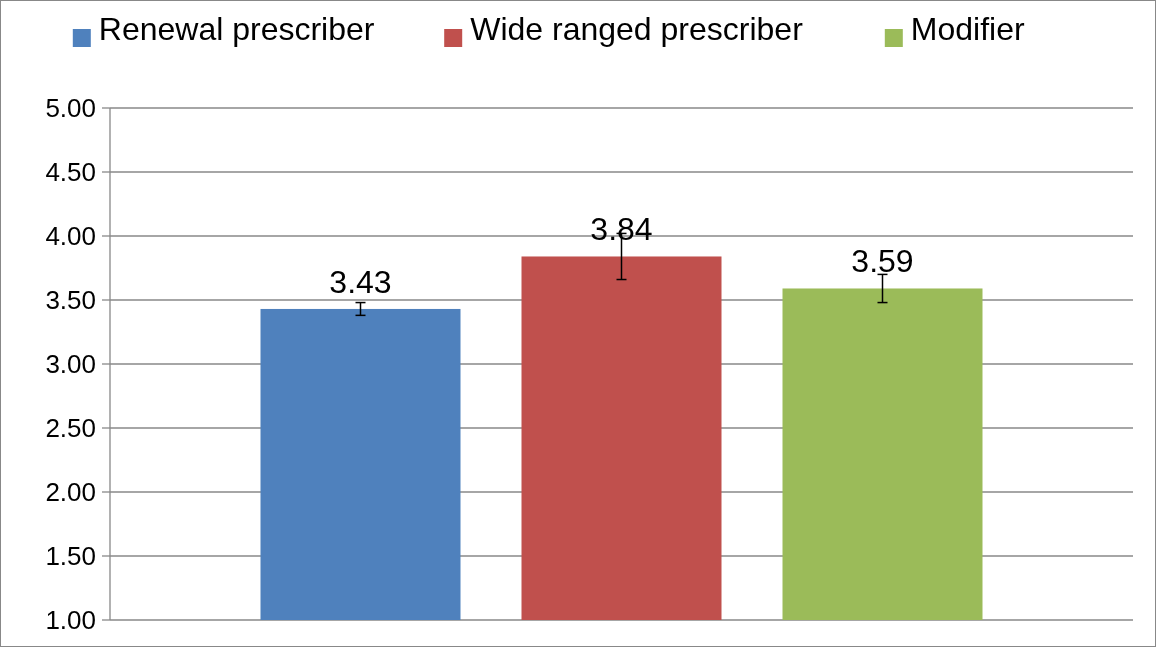 This screenshot has width=1156, height=647. What do you see at coordinates (882, 261) in the screenshot?
I see `data-label: 3.59` at bounding box center [882, 261].